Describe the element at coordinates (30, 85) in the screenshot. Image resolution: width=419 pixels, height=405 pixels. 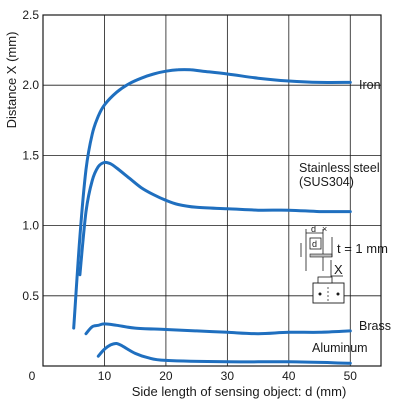
I see `y-tick-label-2.0: 2.0` at that location.